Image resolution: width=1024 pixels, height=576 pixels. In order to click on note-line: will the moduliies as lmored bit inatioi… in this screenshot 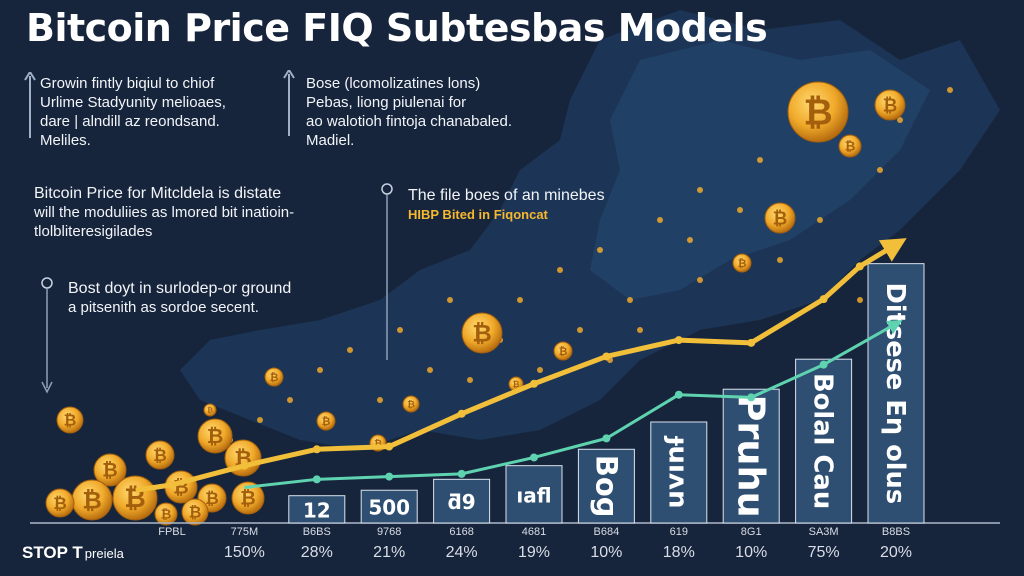, I will do `click(164, 212)`.